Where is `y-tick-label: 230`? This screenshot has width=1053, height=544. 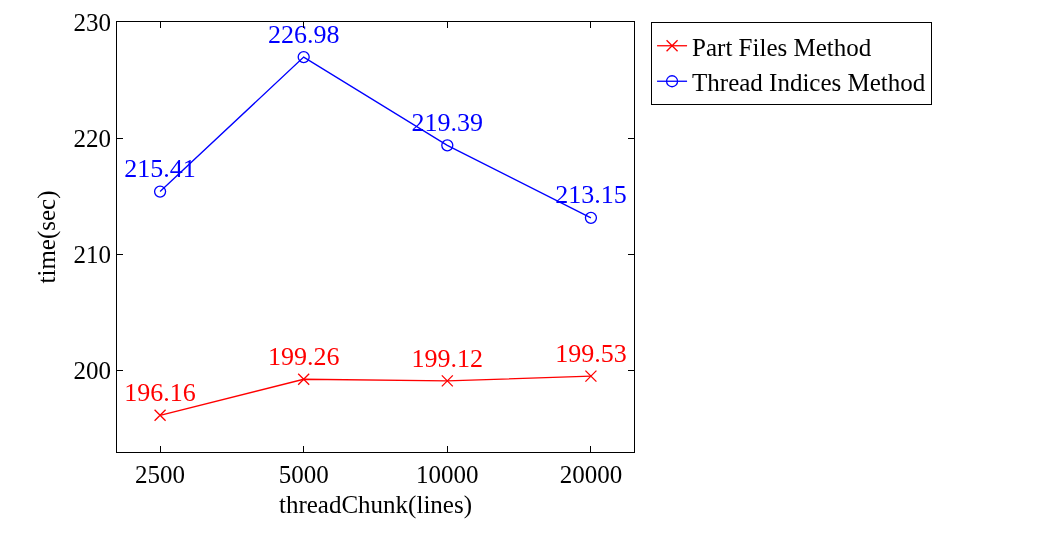 y-tick-label: 230 is located at coordinates (92, 22).